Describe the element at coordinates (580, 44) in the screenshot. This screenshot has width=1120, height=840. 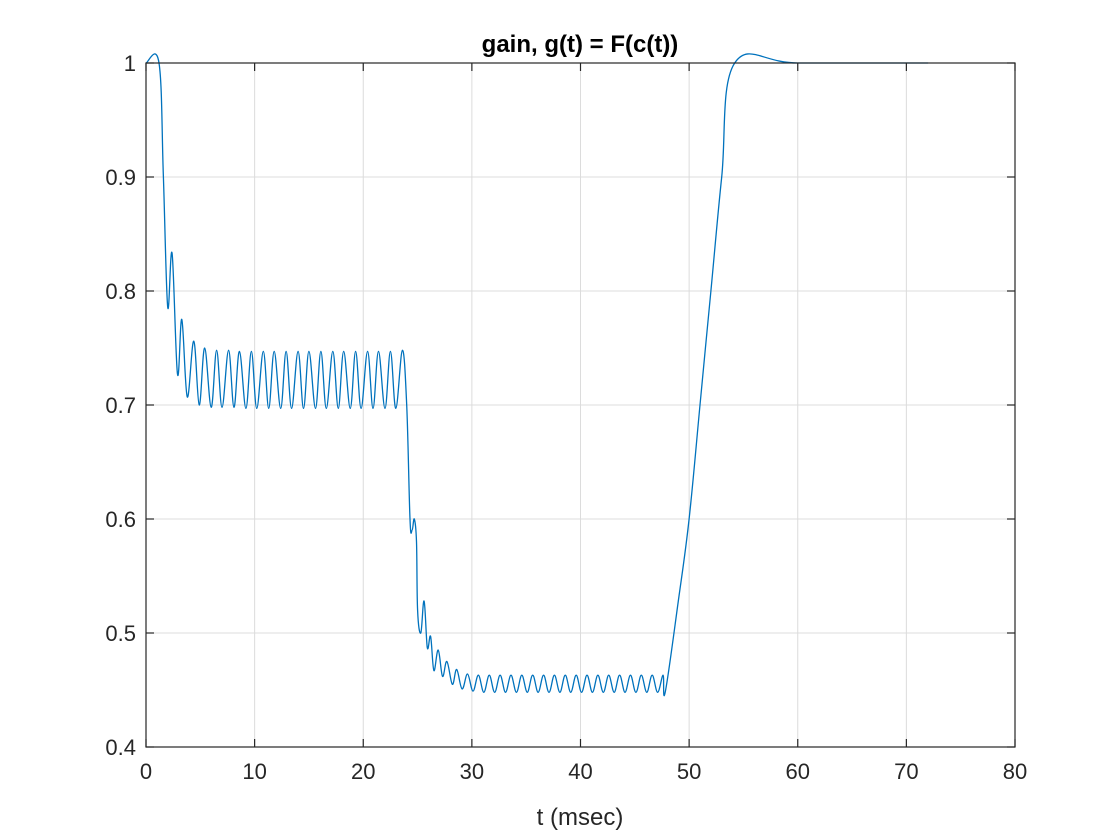
I see `chart-title: gain, g(t) = F(c(t))` at that location.